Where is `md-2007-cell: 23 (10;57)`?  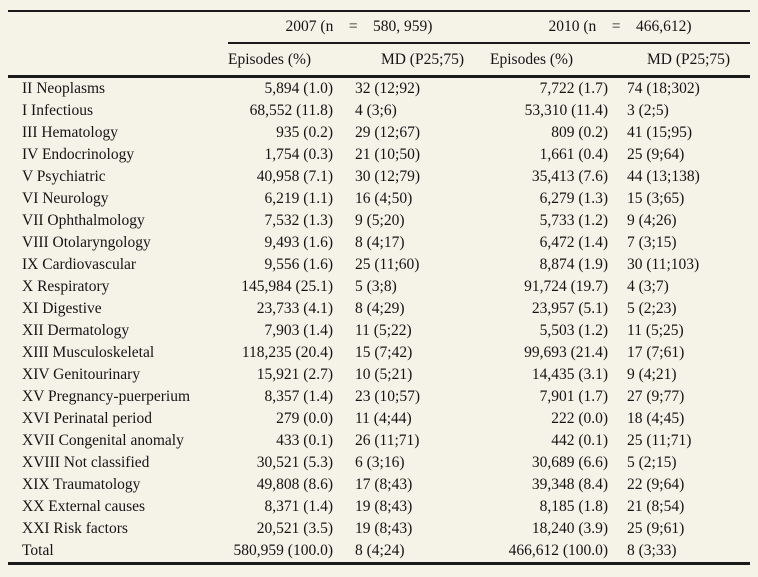 md-2007-cell: 23 (10;57) is located at coordinates (388, 396).